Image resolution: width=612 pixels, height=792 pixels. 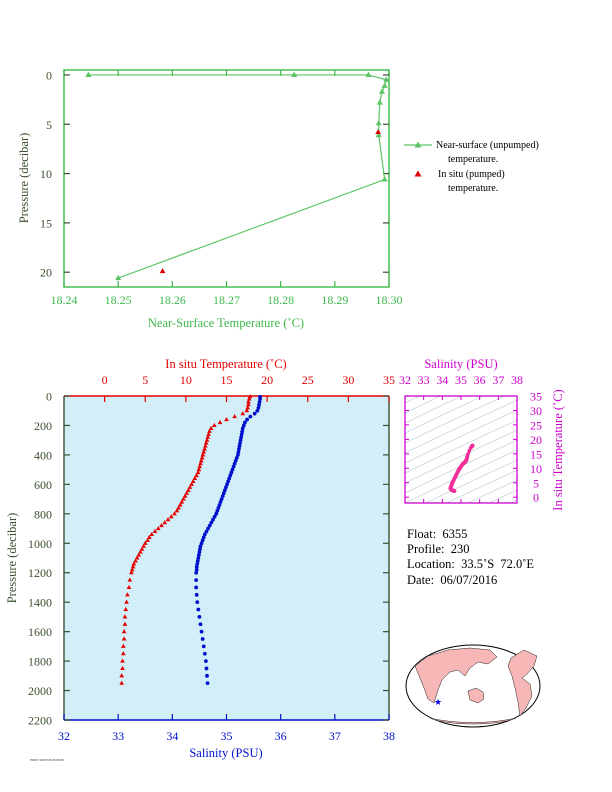 I want to click on profile-salinity-tick-label: 33, so click(x=118, y=736).